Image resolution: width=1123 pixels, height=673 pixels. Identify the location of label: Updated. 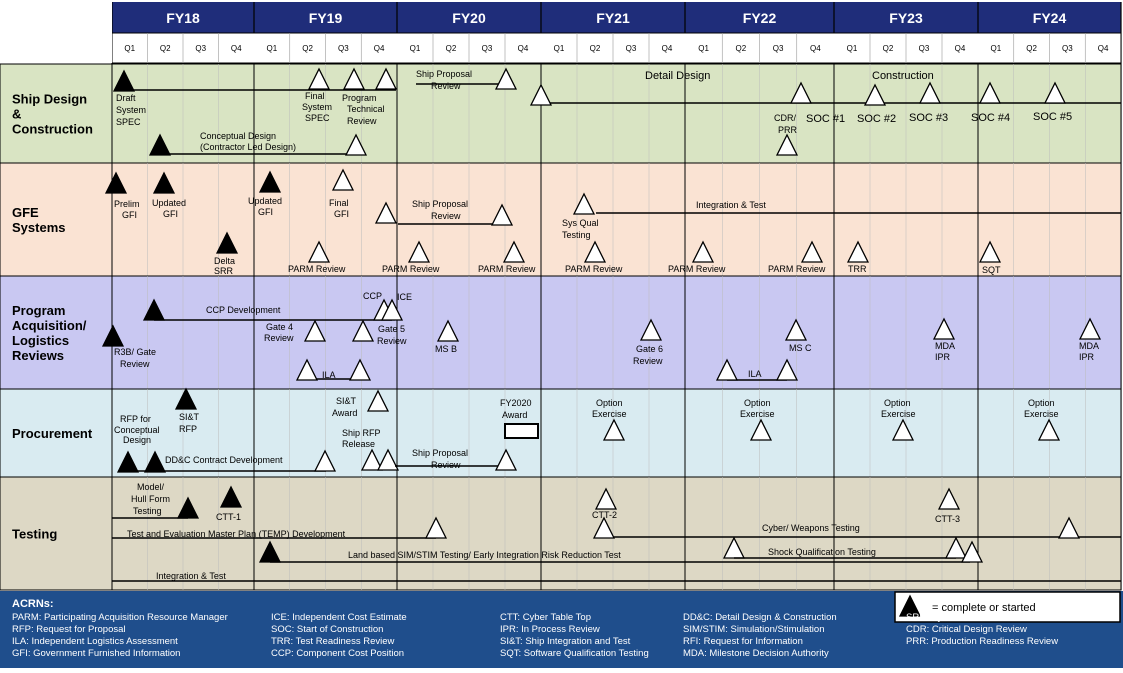
(265, 201).